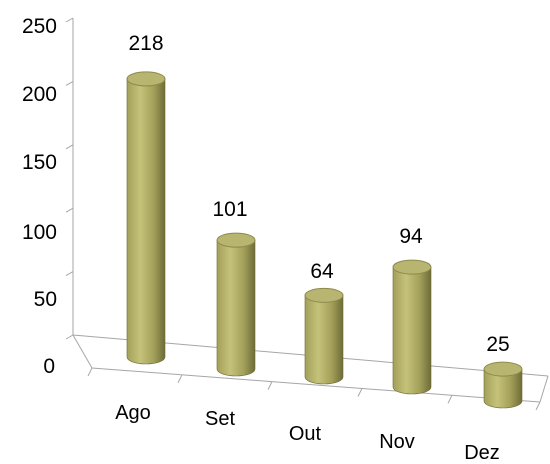  I want to click on x-category-label: Set, so click(220, 419).